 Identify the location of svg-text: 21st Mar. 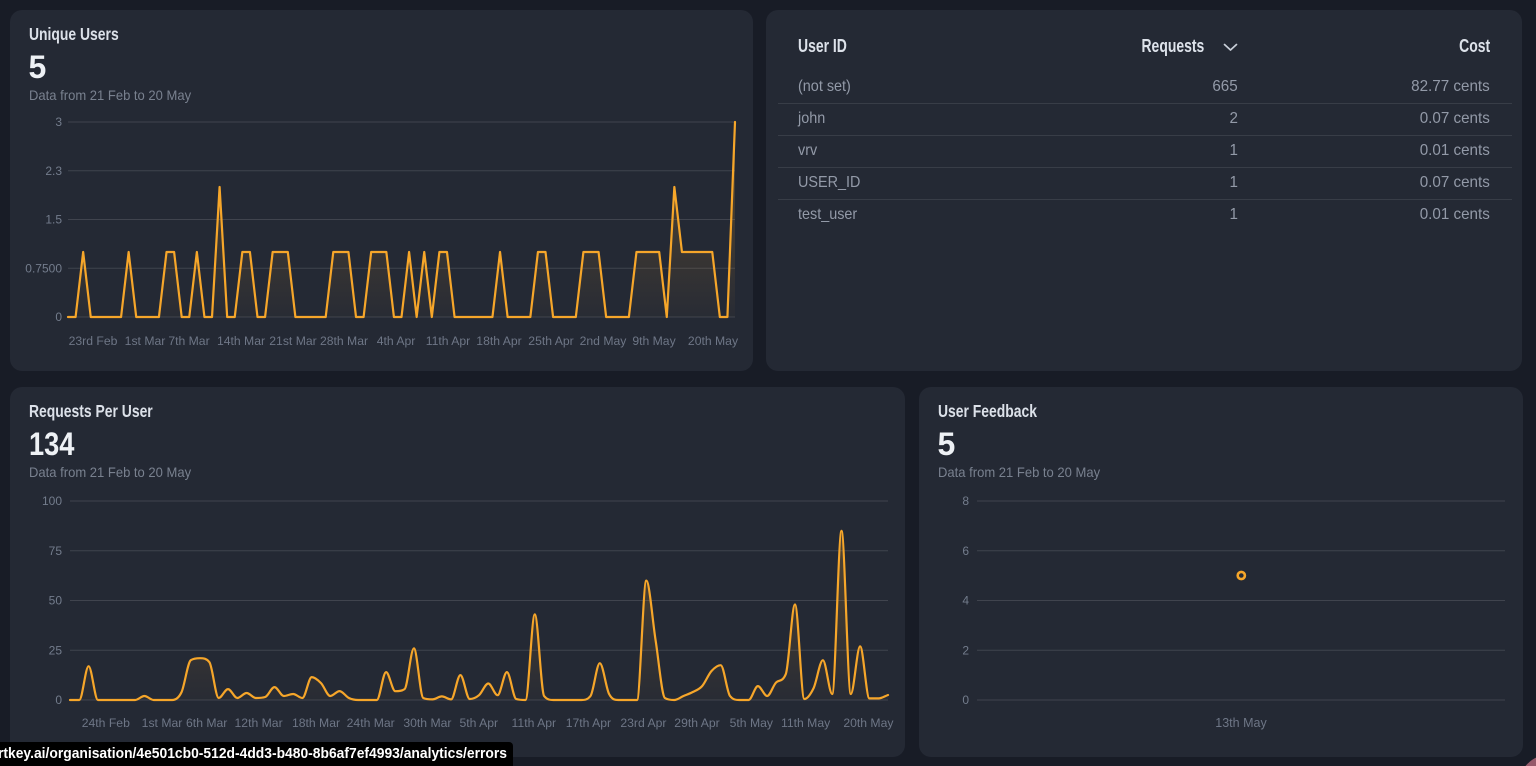
(292, 341).